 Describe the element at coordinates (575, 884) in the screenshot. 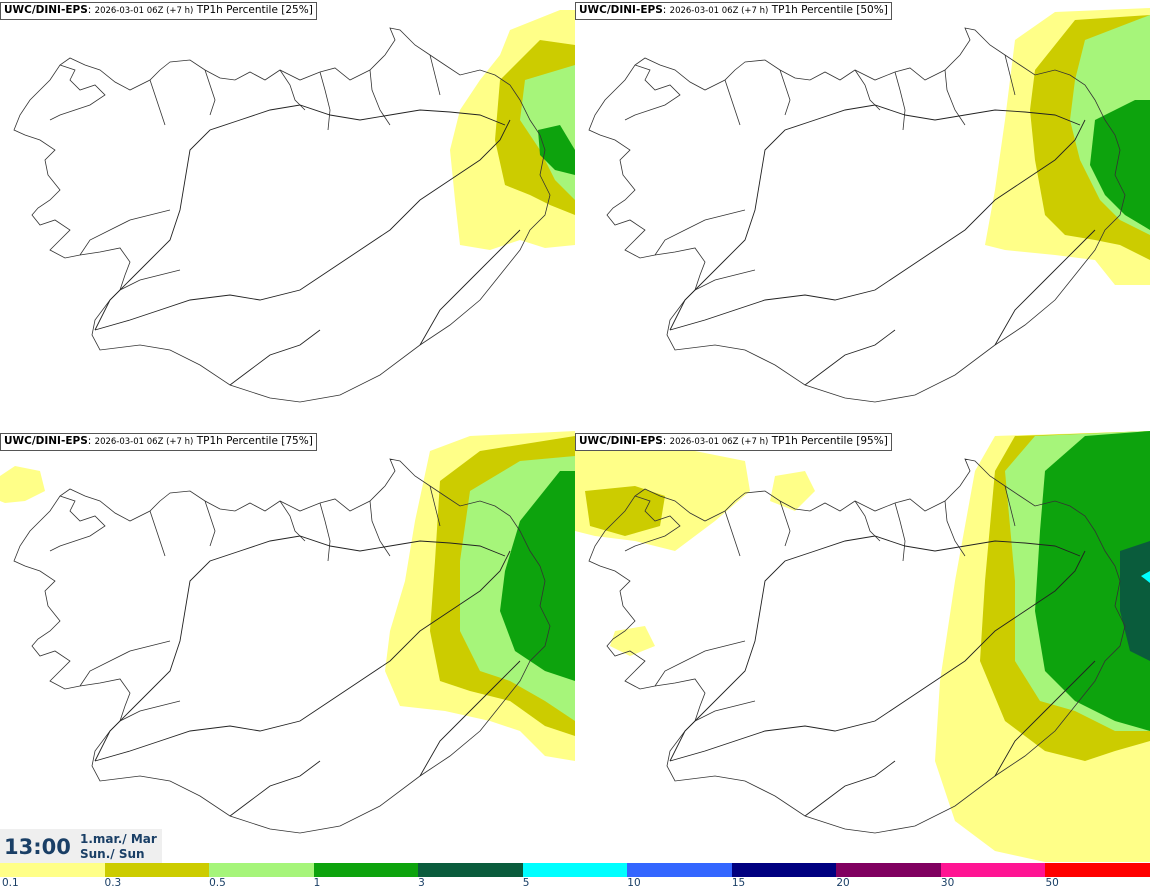

I see `legend-ticks: 0.1 0.3 0.5 1 3 5 10 15 20 30 50` at that location.